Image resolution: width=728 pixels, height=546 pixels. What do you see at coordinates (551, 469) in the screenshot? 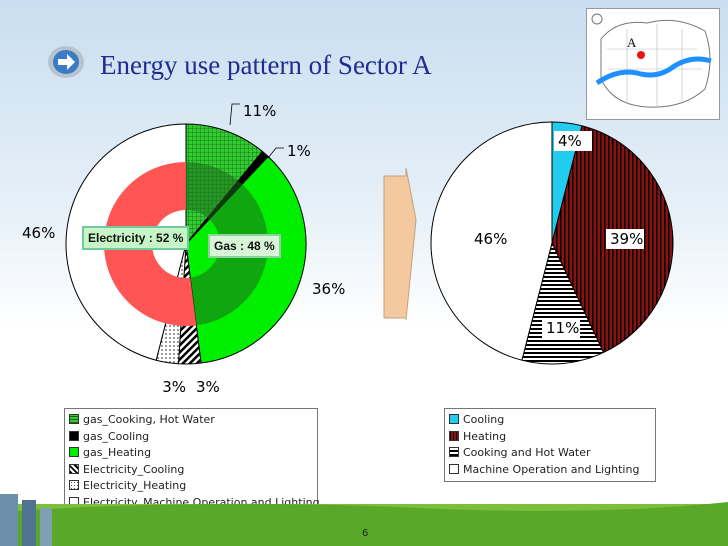
I see `right-legend-label-3: Machine Operation and Lighting` at bounding box center [551, 469].